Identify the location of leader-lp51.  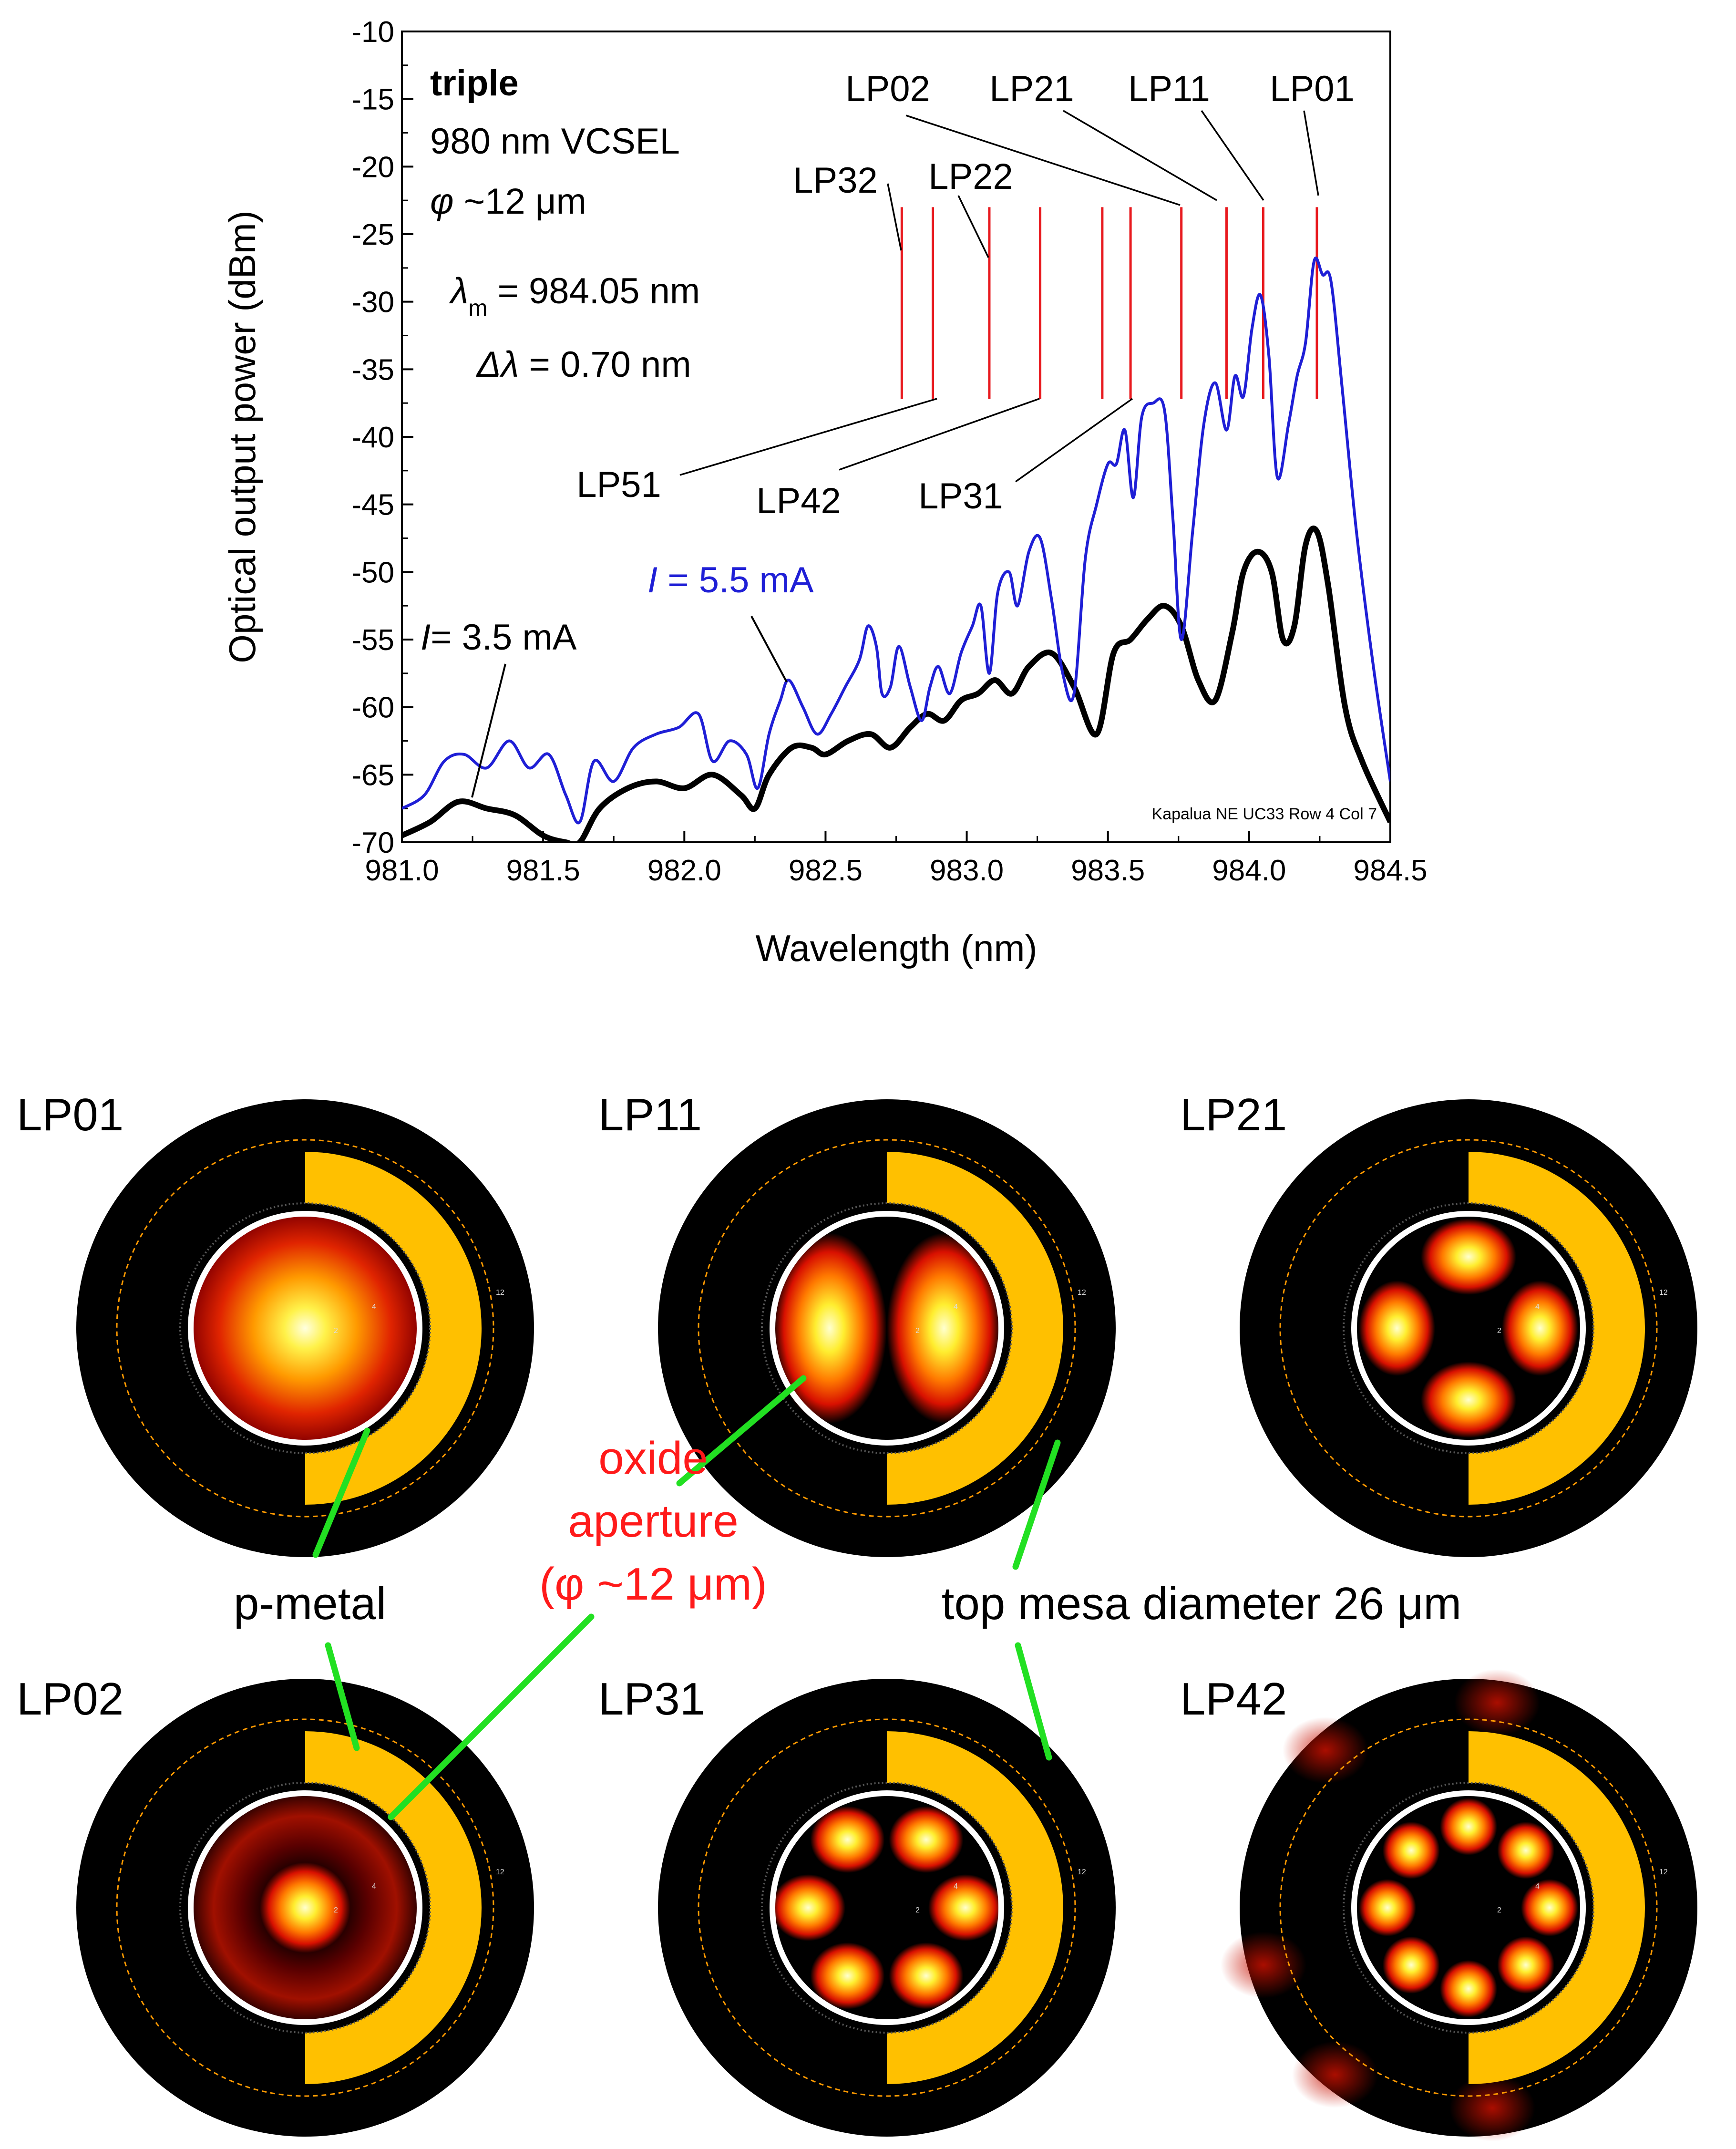
(808, 437).